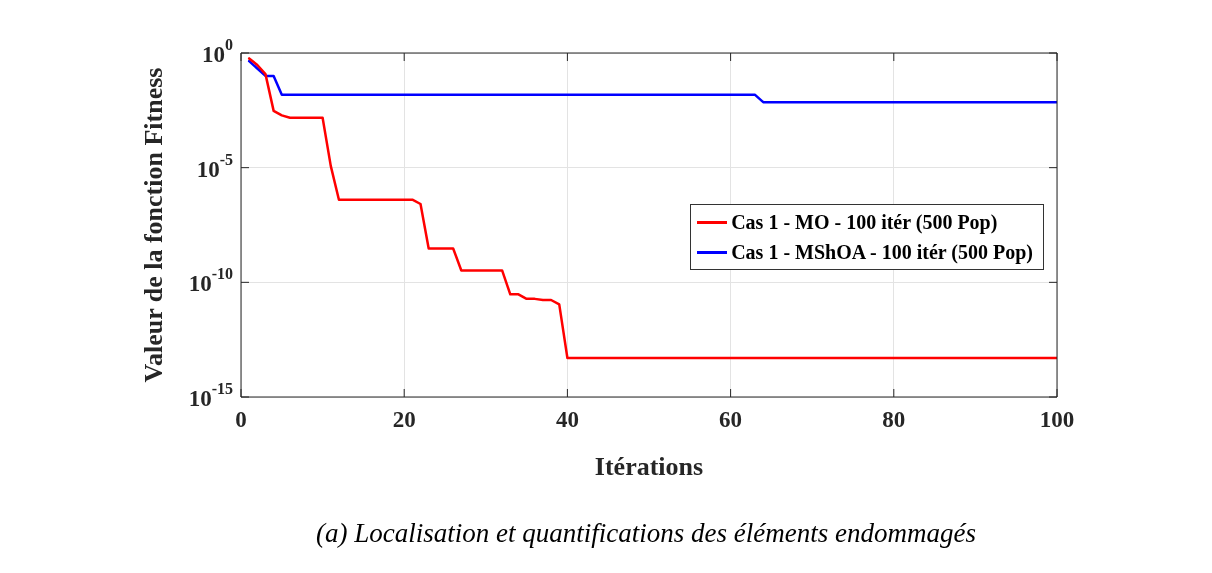 The image size is (1212, 573). I want to click on x-tick-label: 60, so click(731, 419).